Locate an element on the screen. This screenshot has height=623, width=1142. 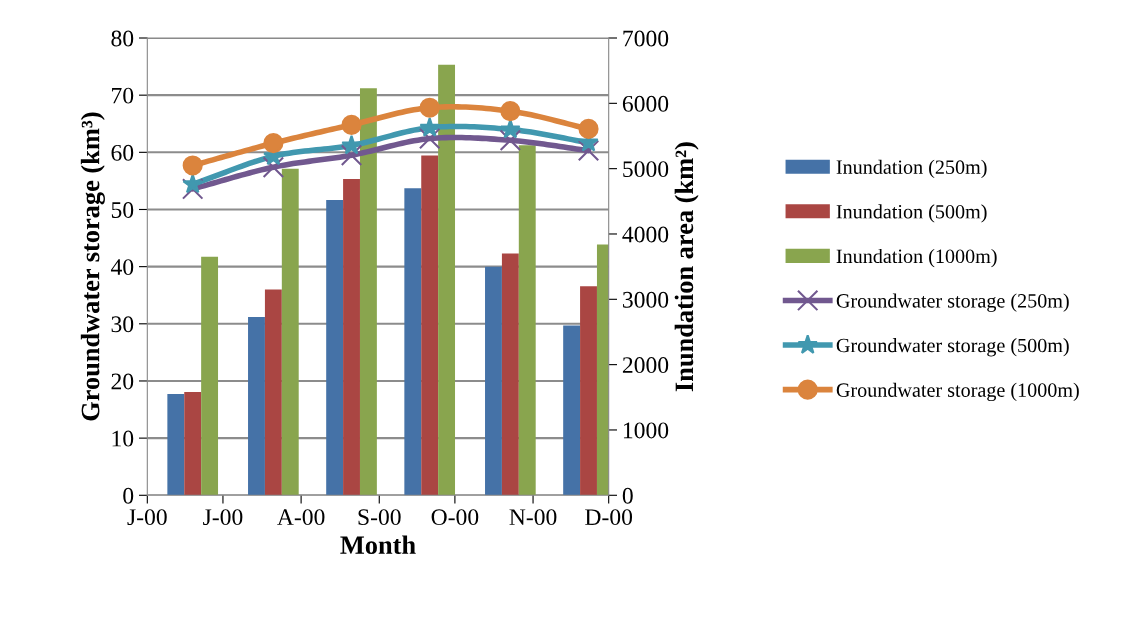
y-tick-label: 60 is located at coordinates (122, 152).